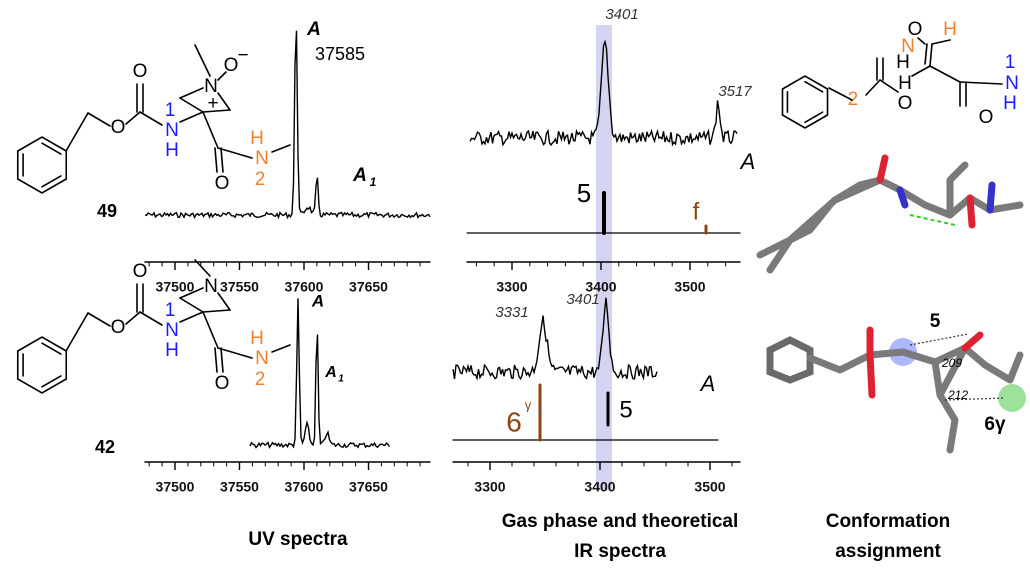  What do you see at coordinates (107, 211) in the screenshot?
I see `compound-number: 49` at bounding box center [107, 211].